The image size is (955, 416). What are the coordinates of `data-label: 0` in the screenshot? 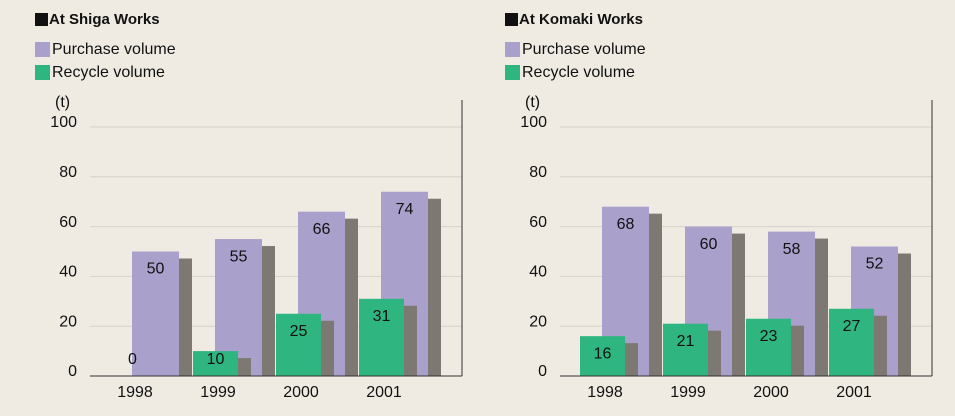 It's located at (132, 359).